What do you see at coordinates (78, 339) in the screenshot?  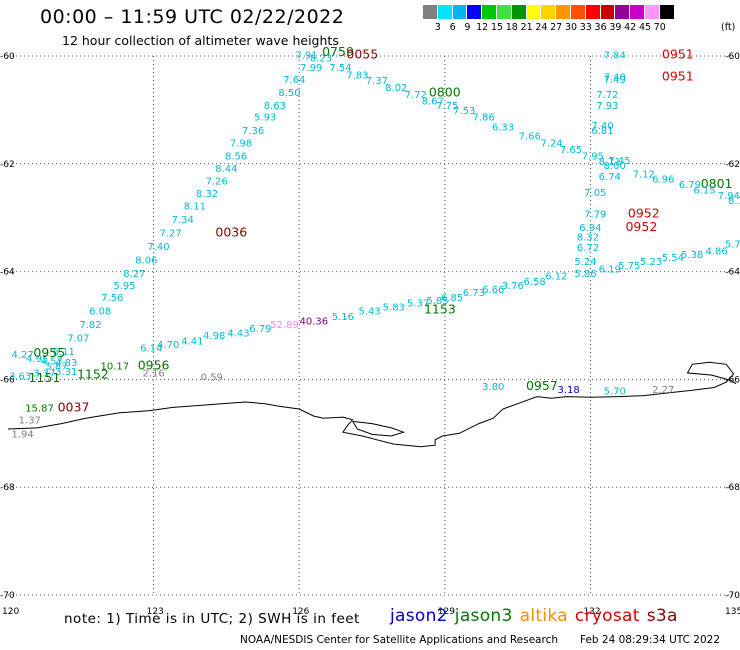 I see `wave-height-label: 7.07` at bounding box center [78, 339].